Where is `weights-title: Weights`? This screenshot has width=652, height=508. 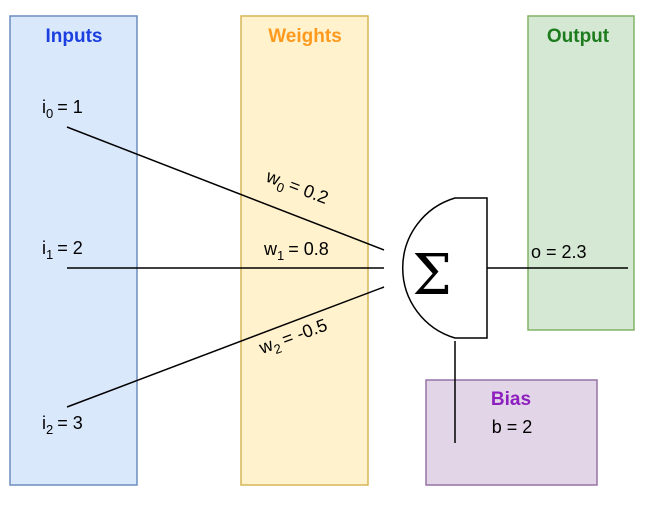 weights-title: Weights is located at coordinates (305, 36).